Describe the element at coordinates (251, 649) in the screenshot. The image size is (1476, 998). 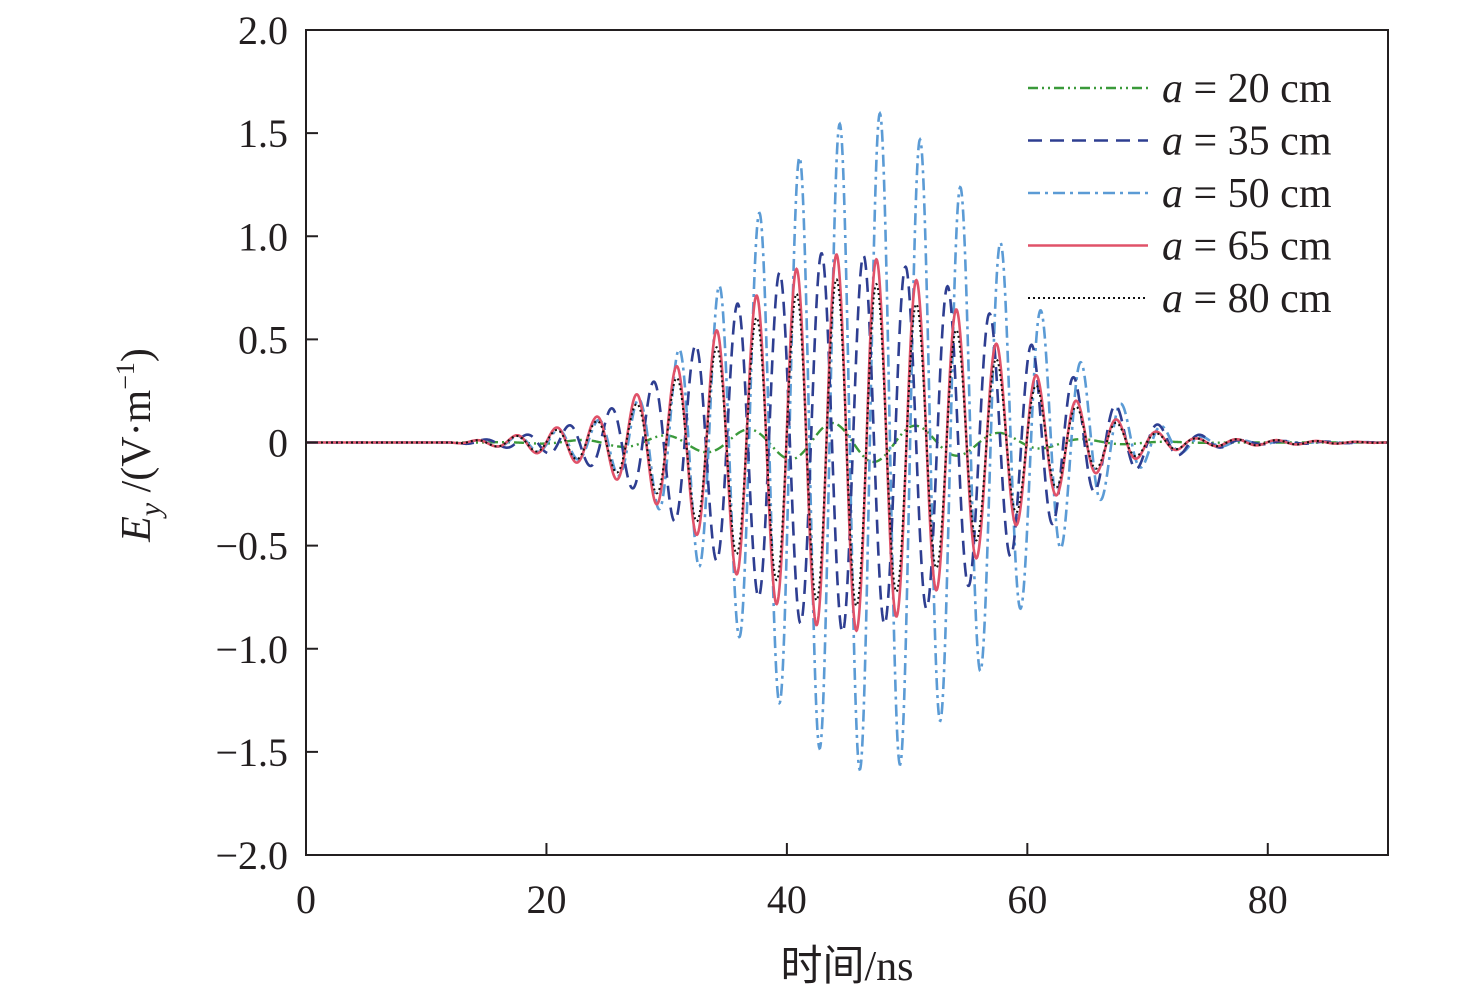
I see `y-tick-label: −1.0` at that location.